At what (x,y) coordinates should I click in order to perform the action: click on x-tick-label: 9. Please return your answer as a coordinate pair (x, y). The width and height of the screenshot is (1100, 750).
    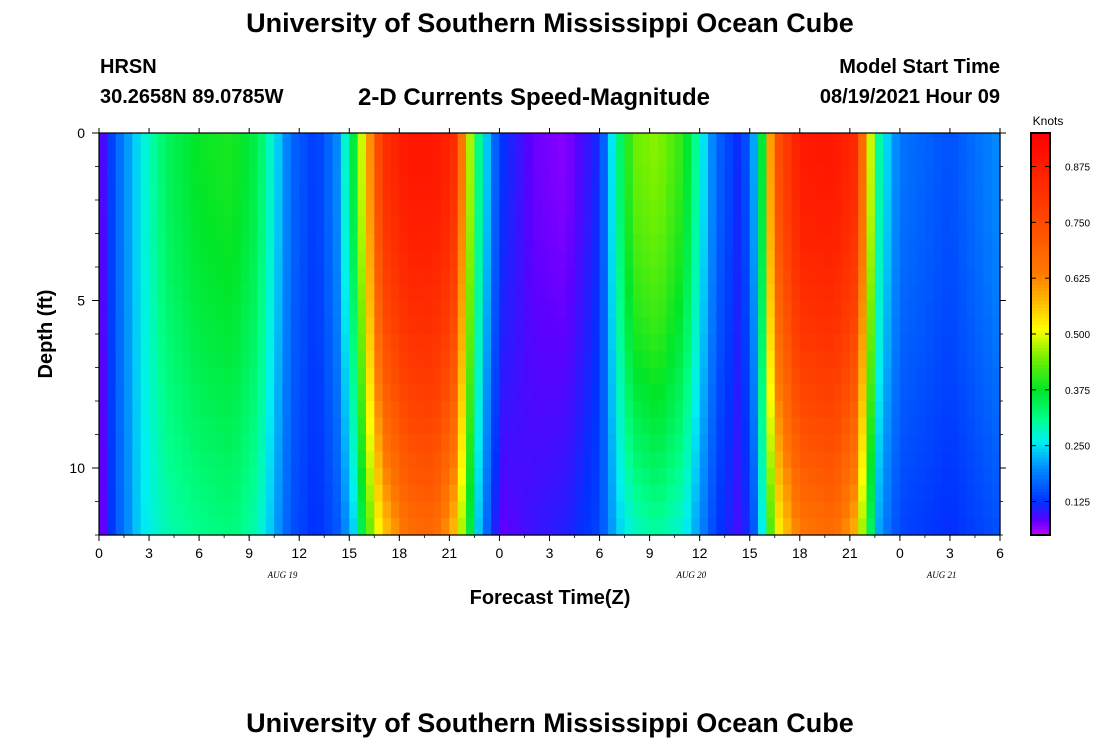
    Looking at the image, I should click on (249, 553).